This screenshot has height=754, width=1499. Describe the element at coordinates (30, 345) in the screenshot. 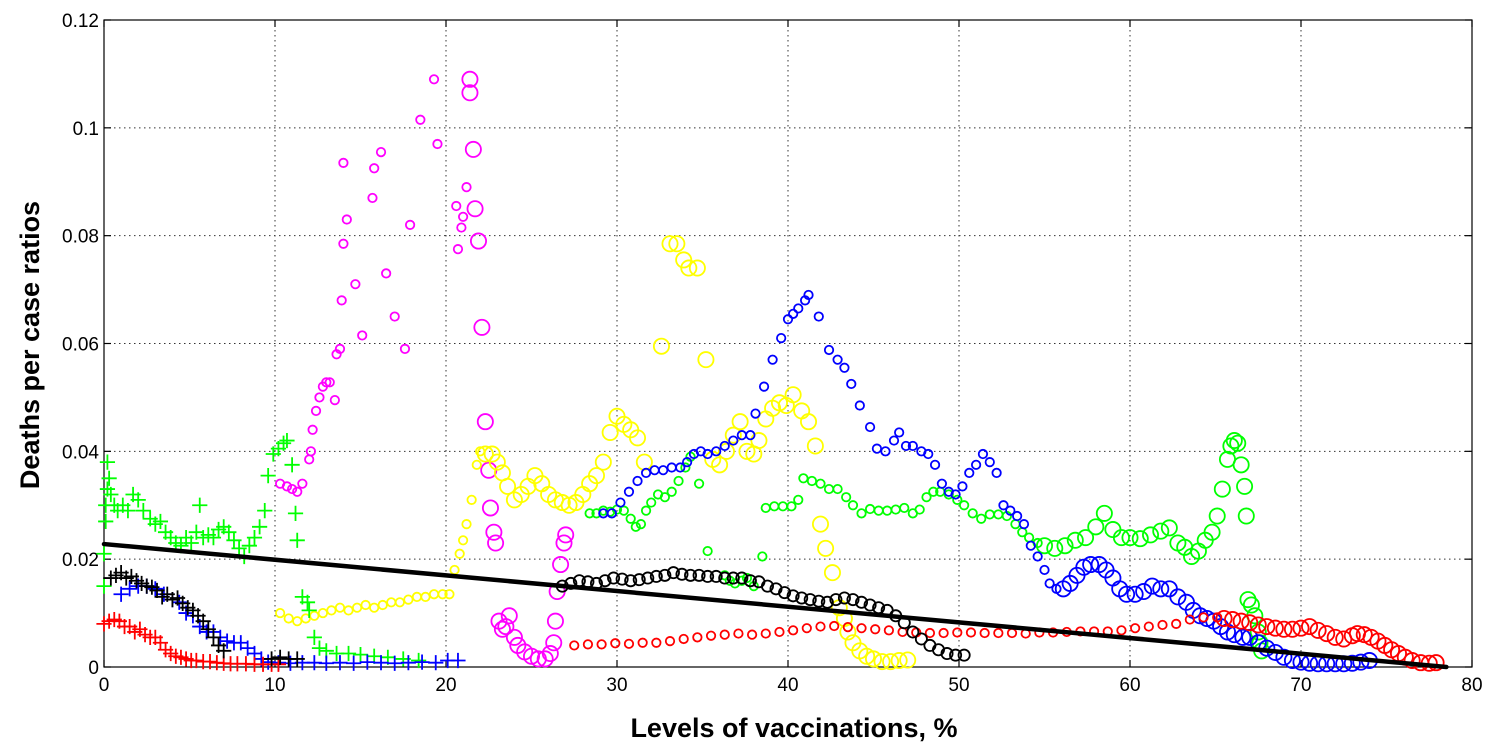

I see `y-axis-label: Deaths per case ratios` at that location.